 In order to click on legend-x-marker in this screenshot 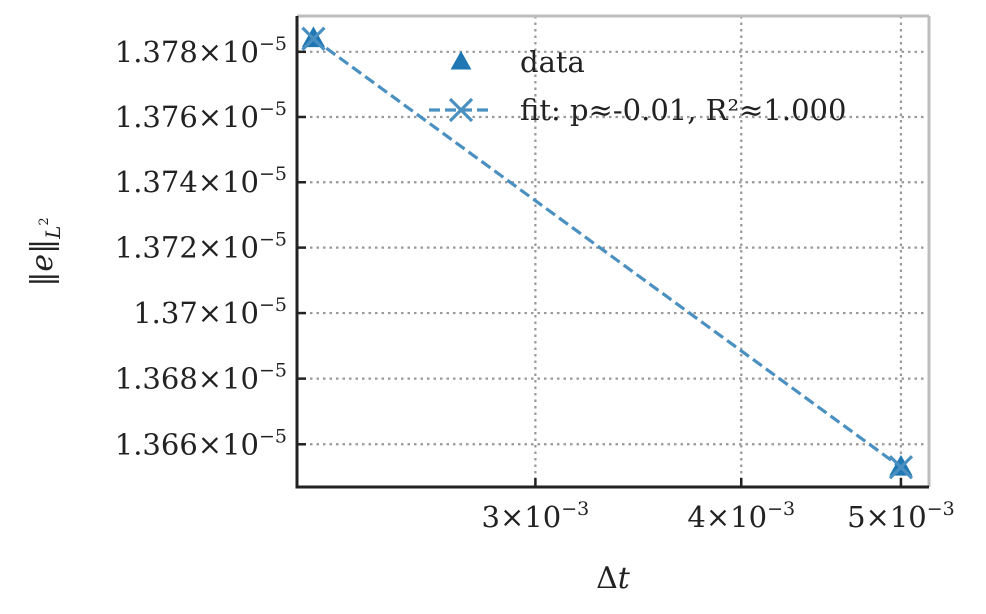, I will do `click(461, 110)`.